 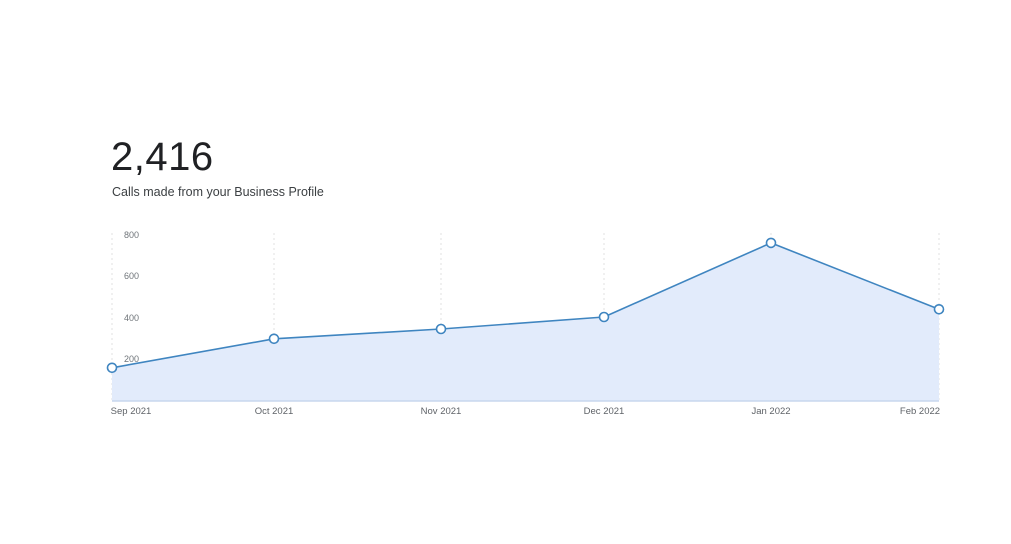 I want to click on x-tick-feb-2022: Feb 2022, so click(x=920, y=411).